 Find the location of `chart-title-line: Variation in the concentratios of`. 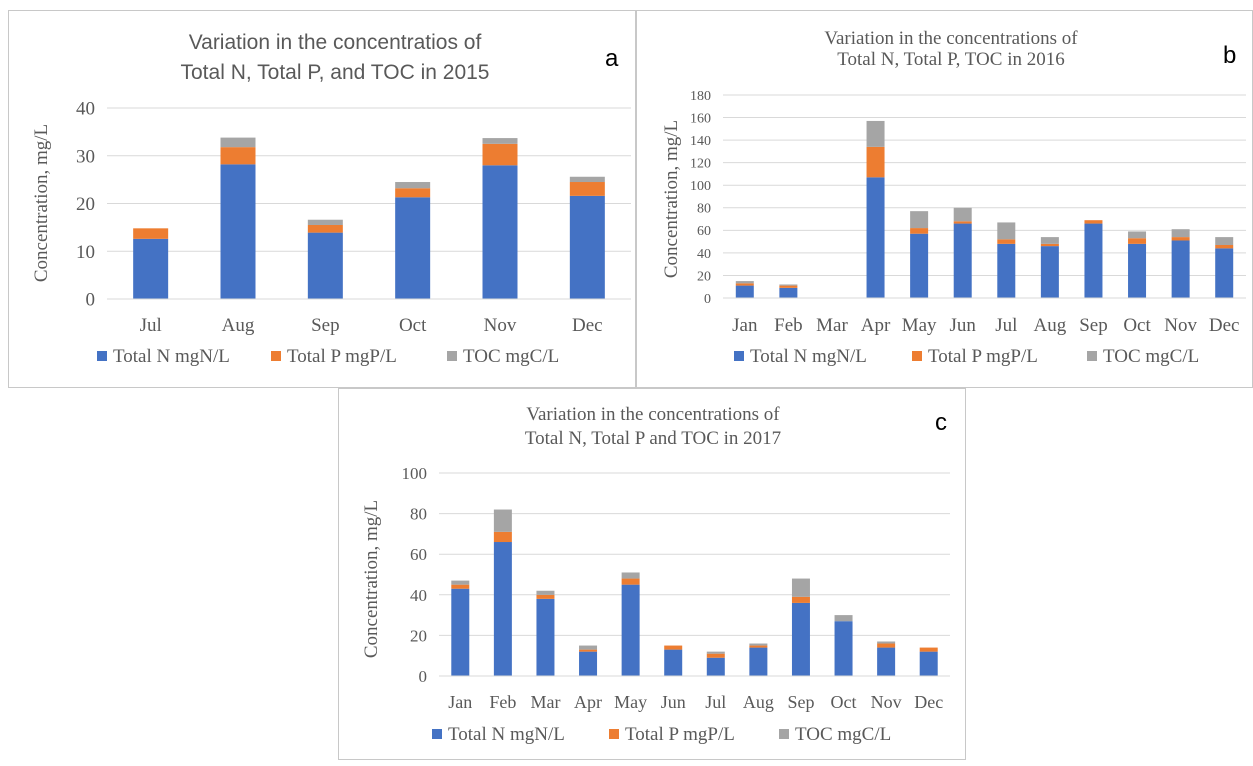

chart-title-line: Variation in the concentratios of is located at coordinates (335, 42).